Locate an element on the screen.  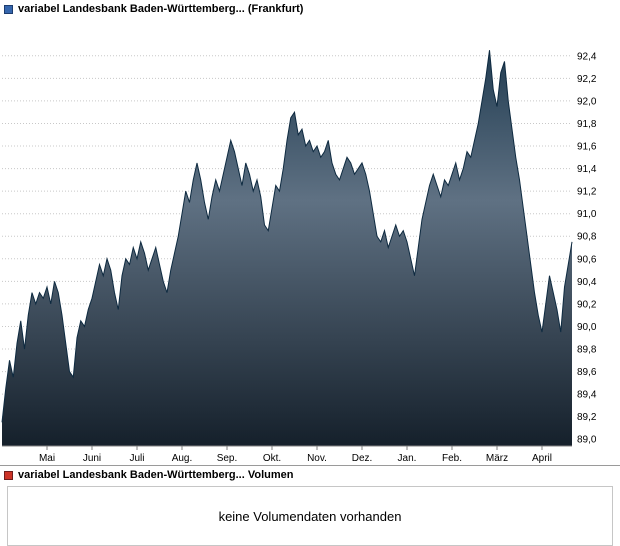
y-axis-label: 91,0 is located at coordinates (587, 214).